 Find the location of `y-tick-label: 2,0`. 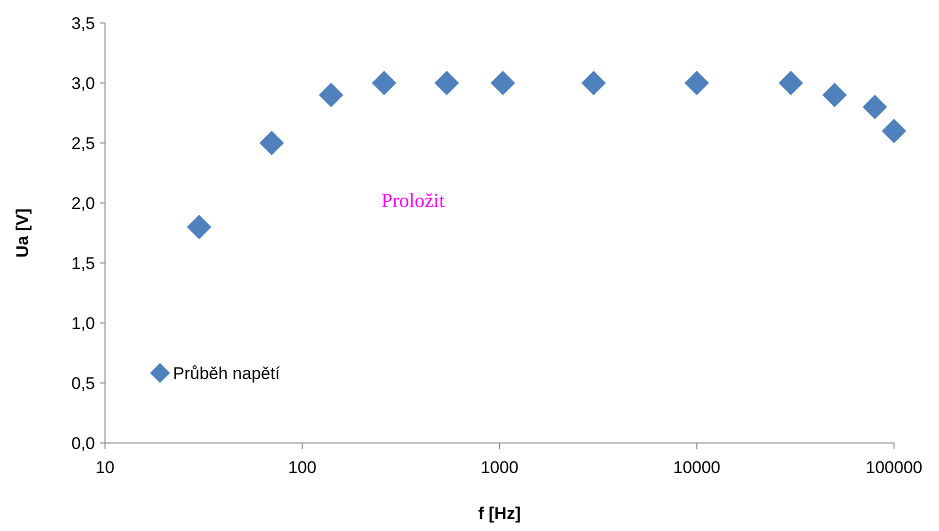

y-tick-label: 2,0 is located at coordinates (83, 203).